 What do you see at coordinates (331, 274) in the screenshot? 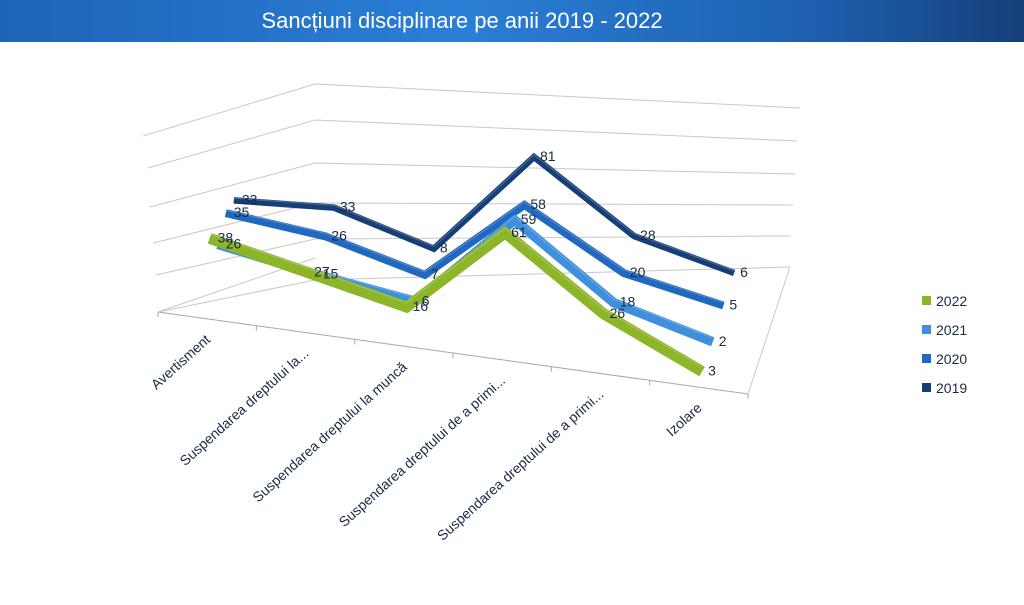
I see `data-label: 15` at bounding box center [331, 274].